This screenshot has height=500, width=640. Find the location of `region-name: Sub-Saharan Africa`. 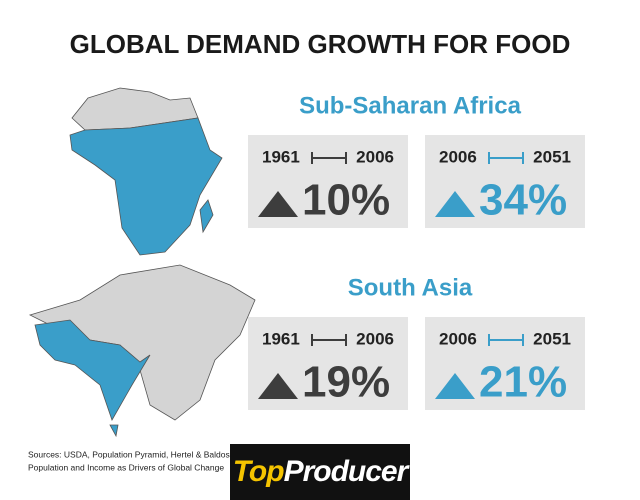

region-name: Sub-Saharan Africa is located at coordinates (410, 105).